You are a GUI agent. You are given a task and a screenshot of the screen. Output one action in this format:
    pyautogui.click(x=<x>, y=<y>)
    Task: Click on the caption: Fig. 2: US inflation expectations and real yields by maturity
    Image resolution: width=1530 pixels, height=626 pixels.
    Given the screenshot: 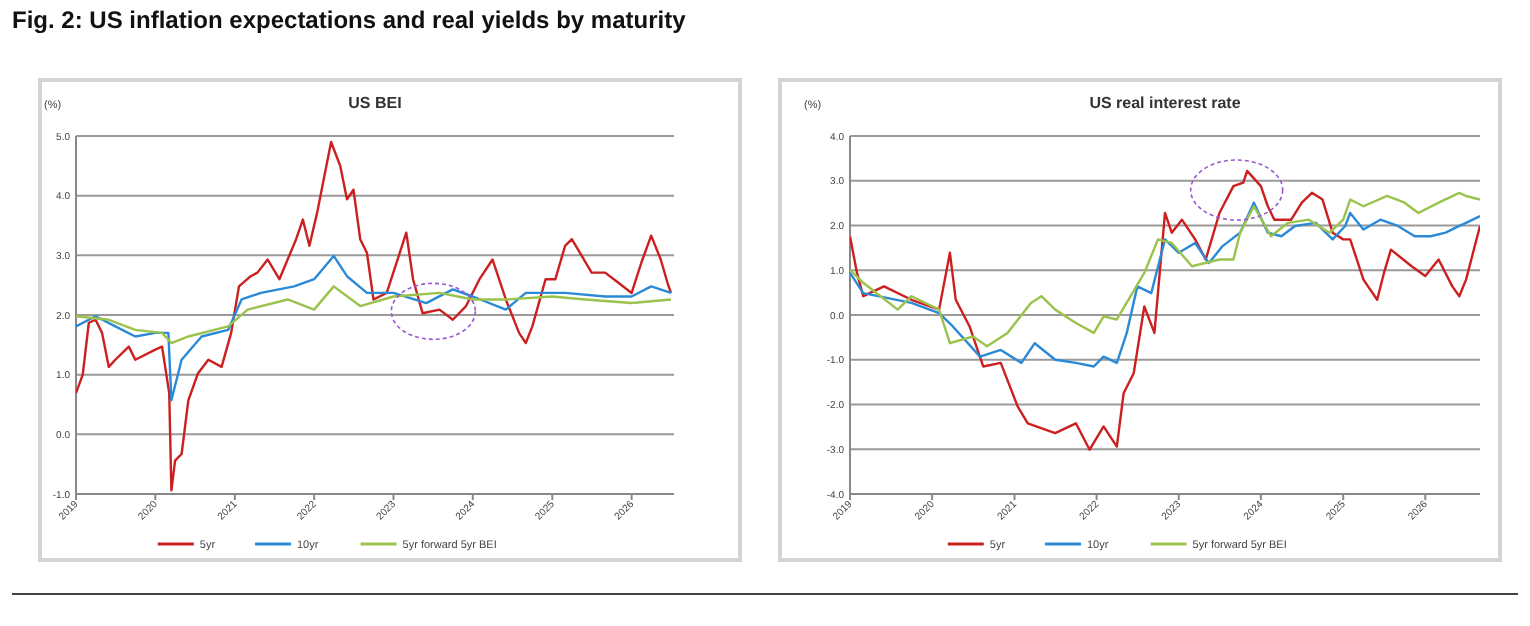 What is the action you would take?
    pyautogui.click(x=349, y=20)
    